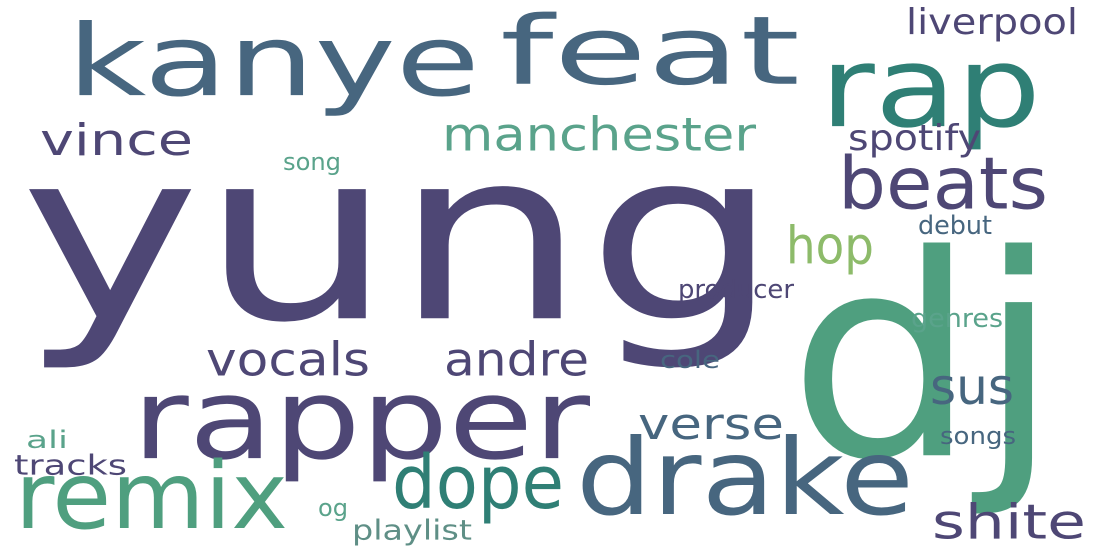  What do you see at coordinates (71, 465) in the screenshot?
I see `word-tracks: tracks` at bounding box center [71, 465].